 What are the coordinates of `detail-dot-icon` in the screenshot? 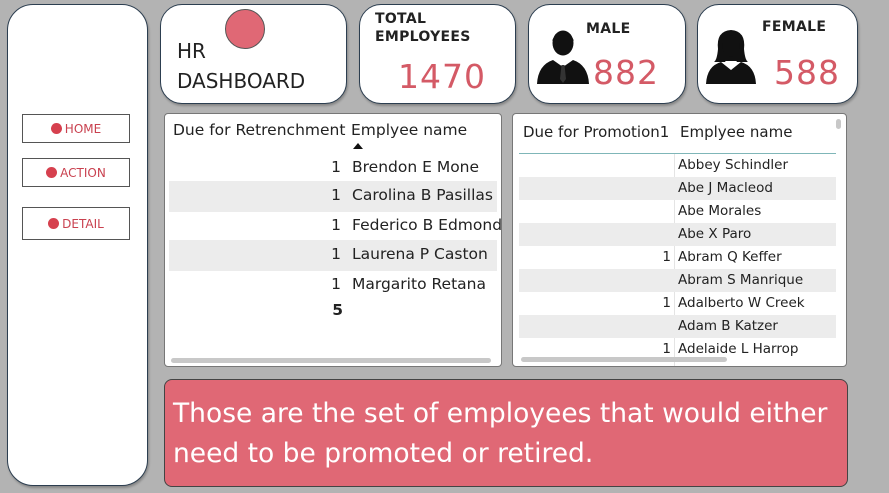 It's located at (53, 223).